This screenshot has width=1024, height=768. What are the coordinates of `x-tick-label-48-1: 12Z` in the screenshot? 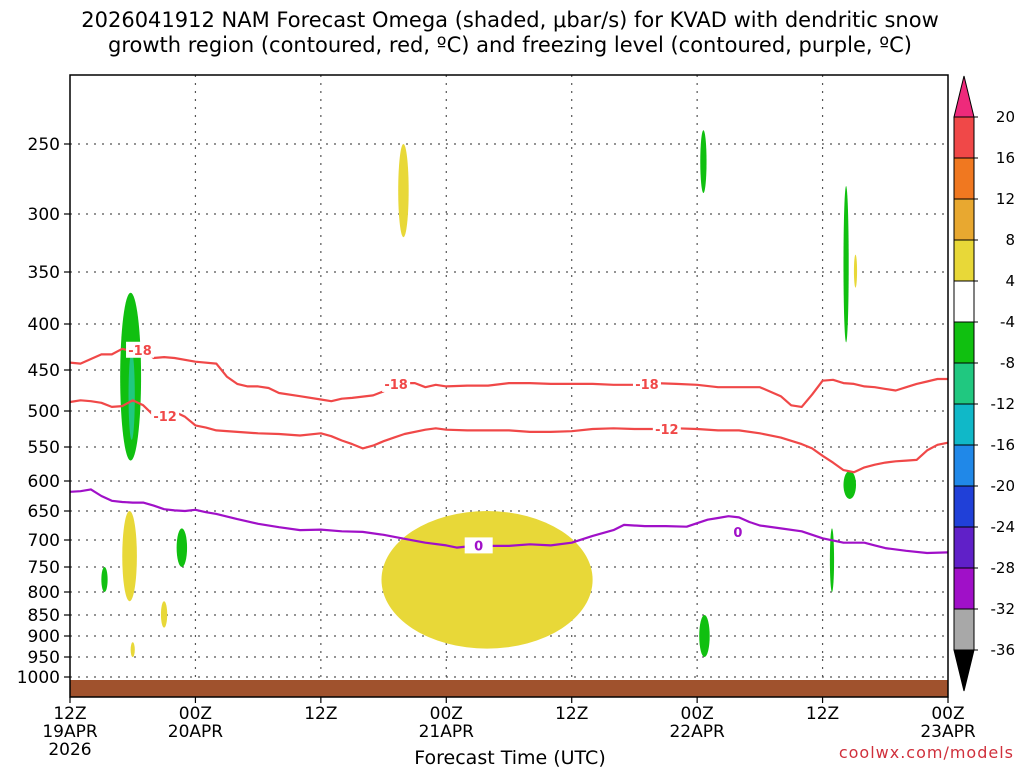 It's located at (571, 714).